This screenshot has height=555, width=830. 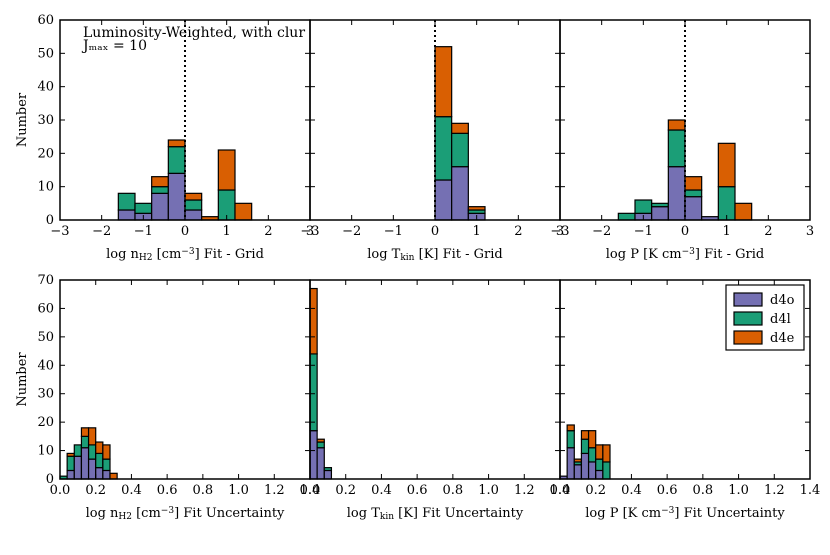 I want to click on top-p-bar-2-d4l, so click(x=660, y=205).